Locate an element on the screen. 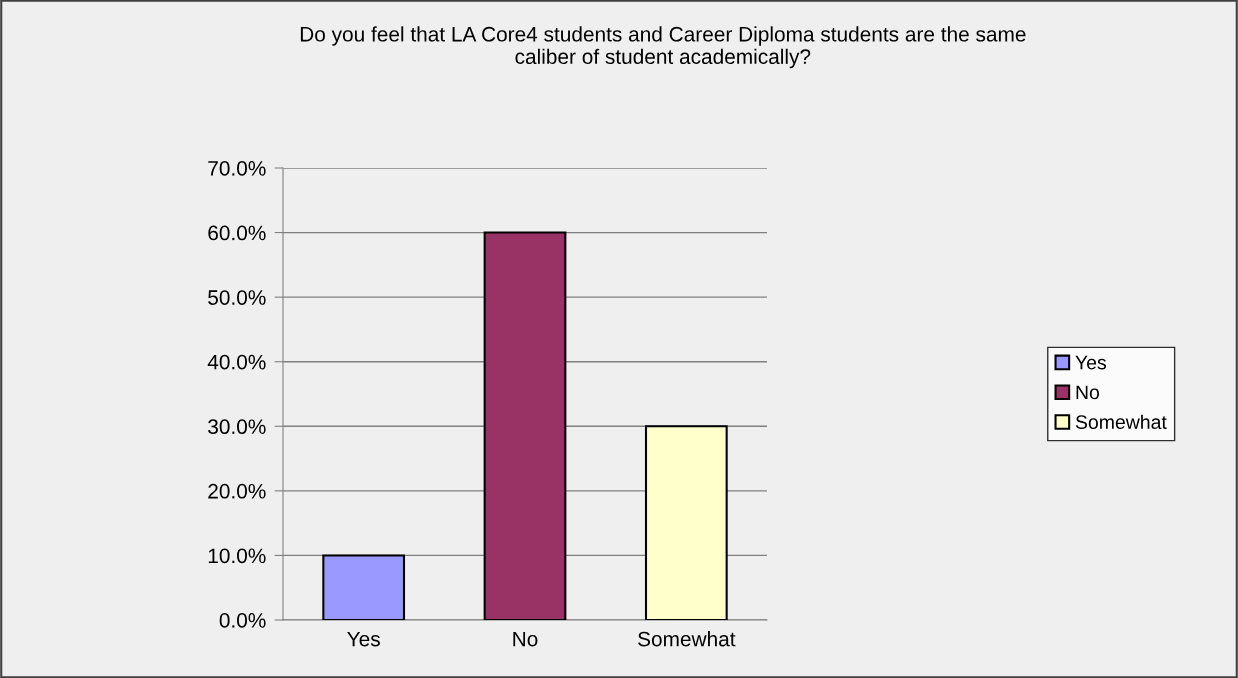 This screenshot has height=678, width=1238. y-tick-label: 60.0% is located at coordinates (237, 233).